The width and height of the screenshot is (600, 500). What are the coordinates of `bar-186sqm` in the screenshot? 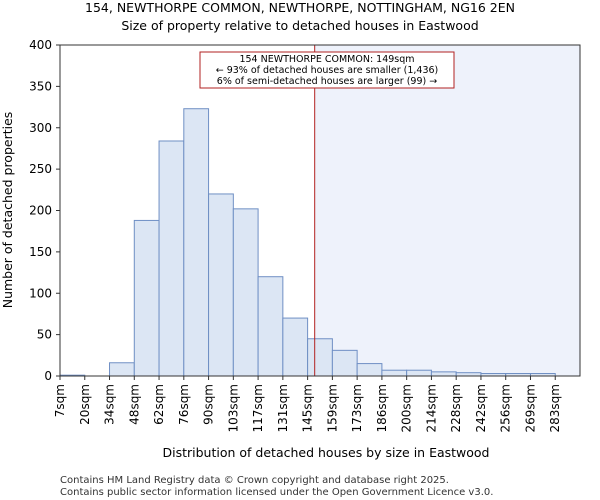 It's located at (394, 373).